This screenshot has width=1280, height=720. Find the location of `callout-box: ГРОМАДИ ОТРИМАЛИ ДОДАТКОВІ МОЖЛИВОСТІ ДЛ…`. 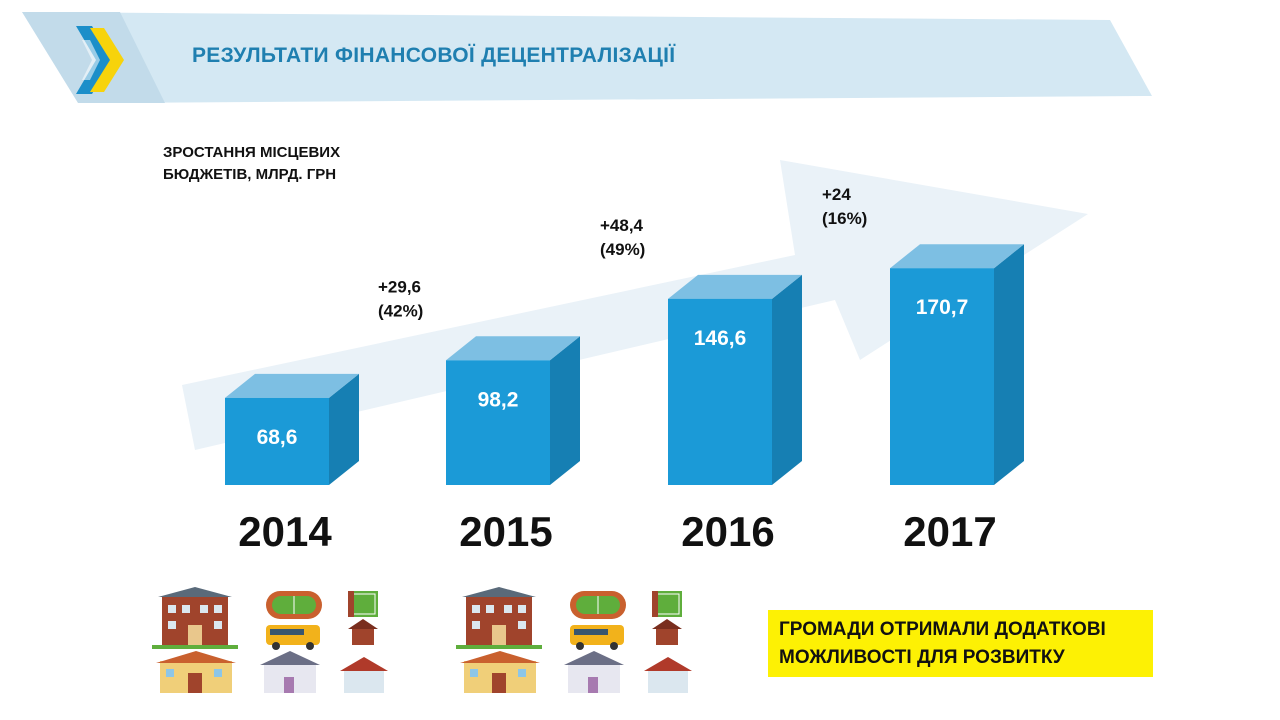

callout-box: ГРОМАДИ ОТРИМАЛИ ДОДАТКОВІ МОЖЛИВОСТІ ДЛ… is located at coordinates (960, 643).